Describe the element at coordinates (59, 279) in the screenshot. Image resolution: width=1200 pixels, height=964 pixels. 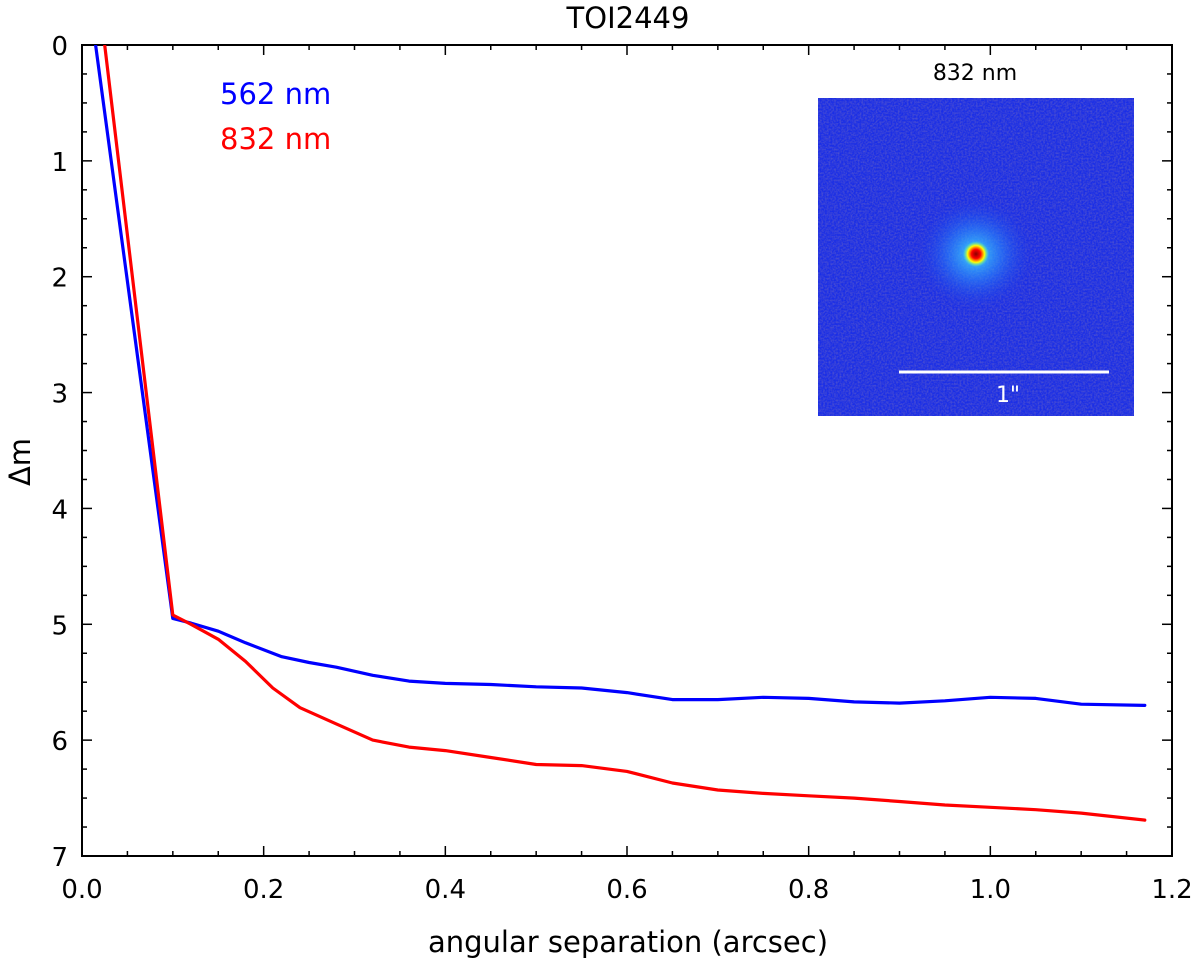
I see `y-tick-label: 2` at that location.